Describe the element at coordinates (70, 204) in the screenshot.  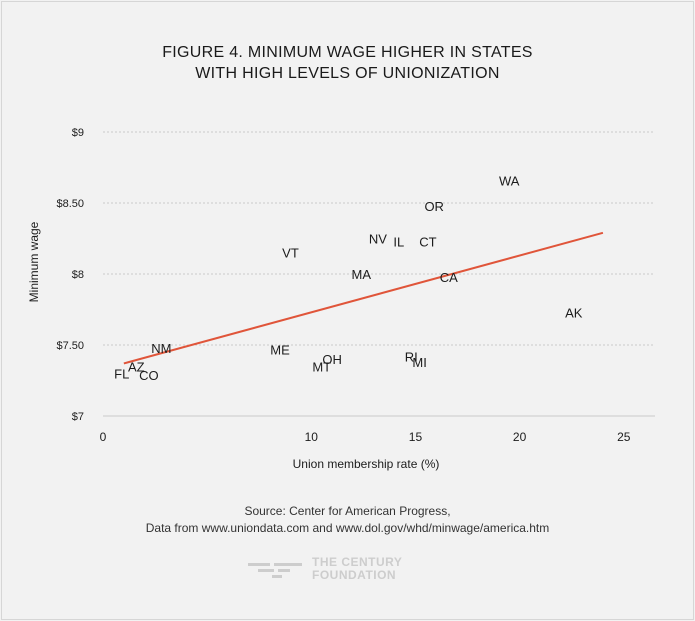
I see `y-tick-label: $8.50` at that location.